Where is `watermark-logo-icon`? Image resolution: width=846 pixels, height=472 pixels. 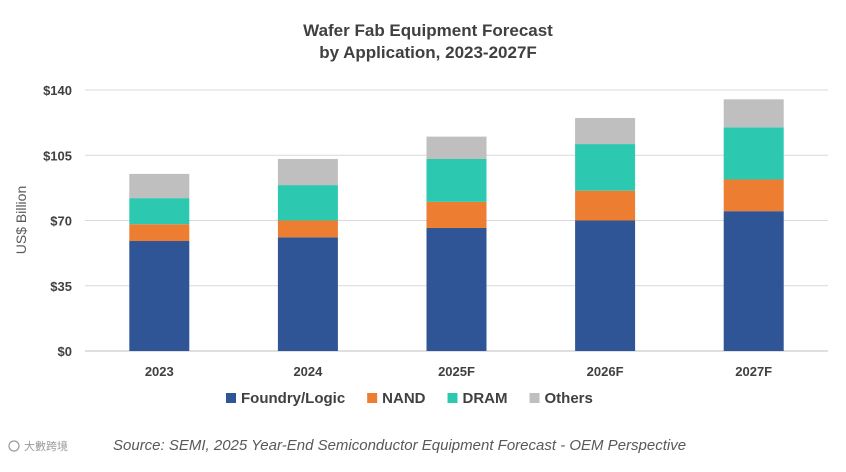 watermark-logo-icon is located at coordinates (14, 446).